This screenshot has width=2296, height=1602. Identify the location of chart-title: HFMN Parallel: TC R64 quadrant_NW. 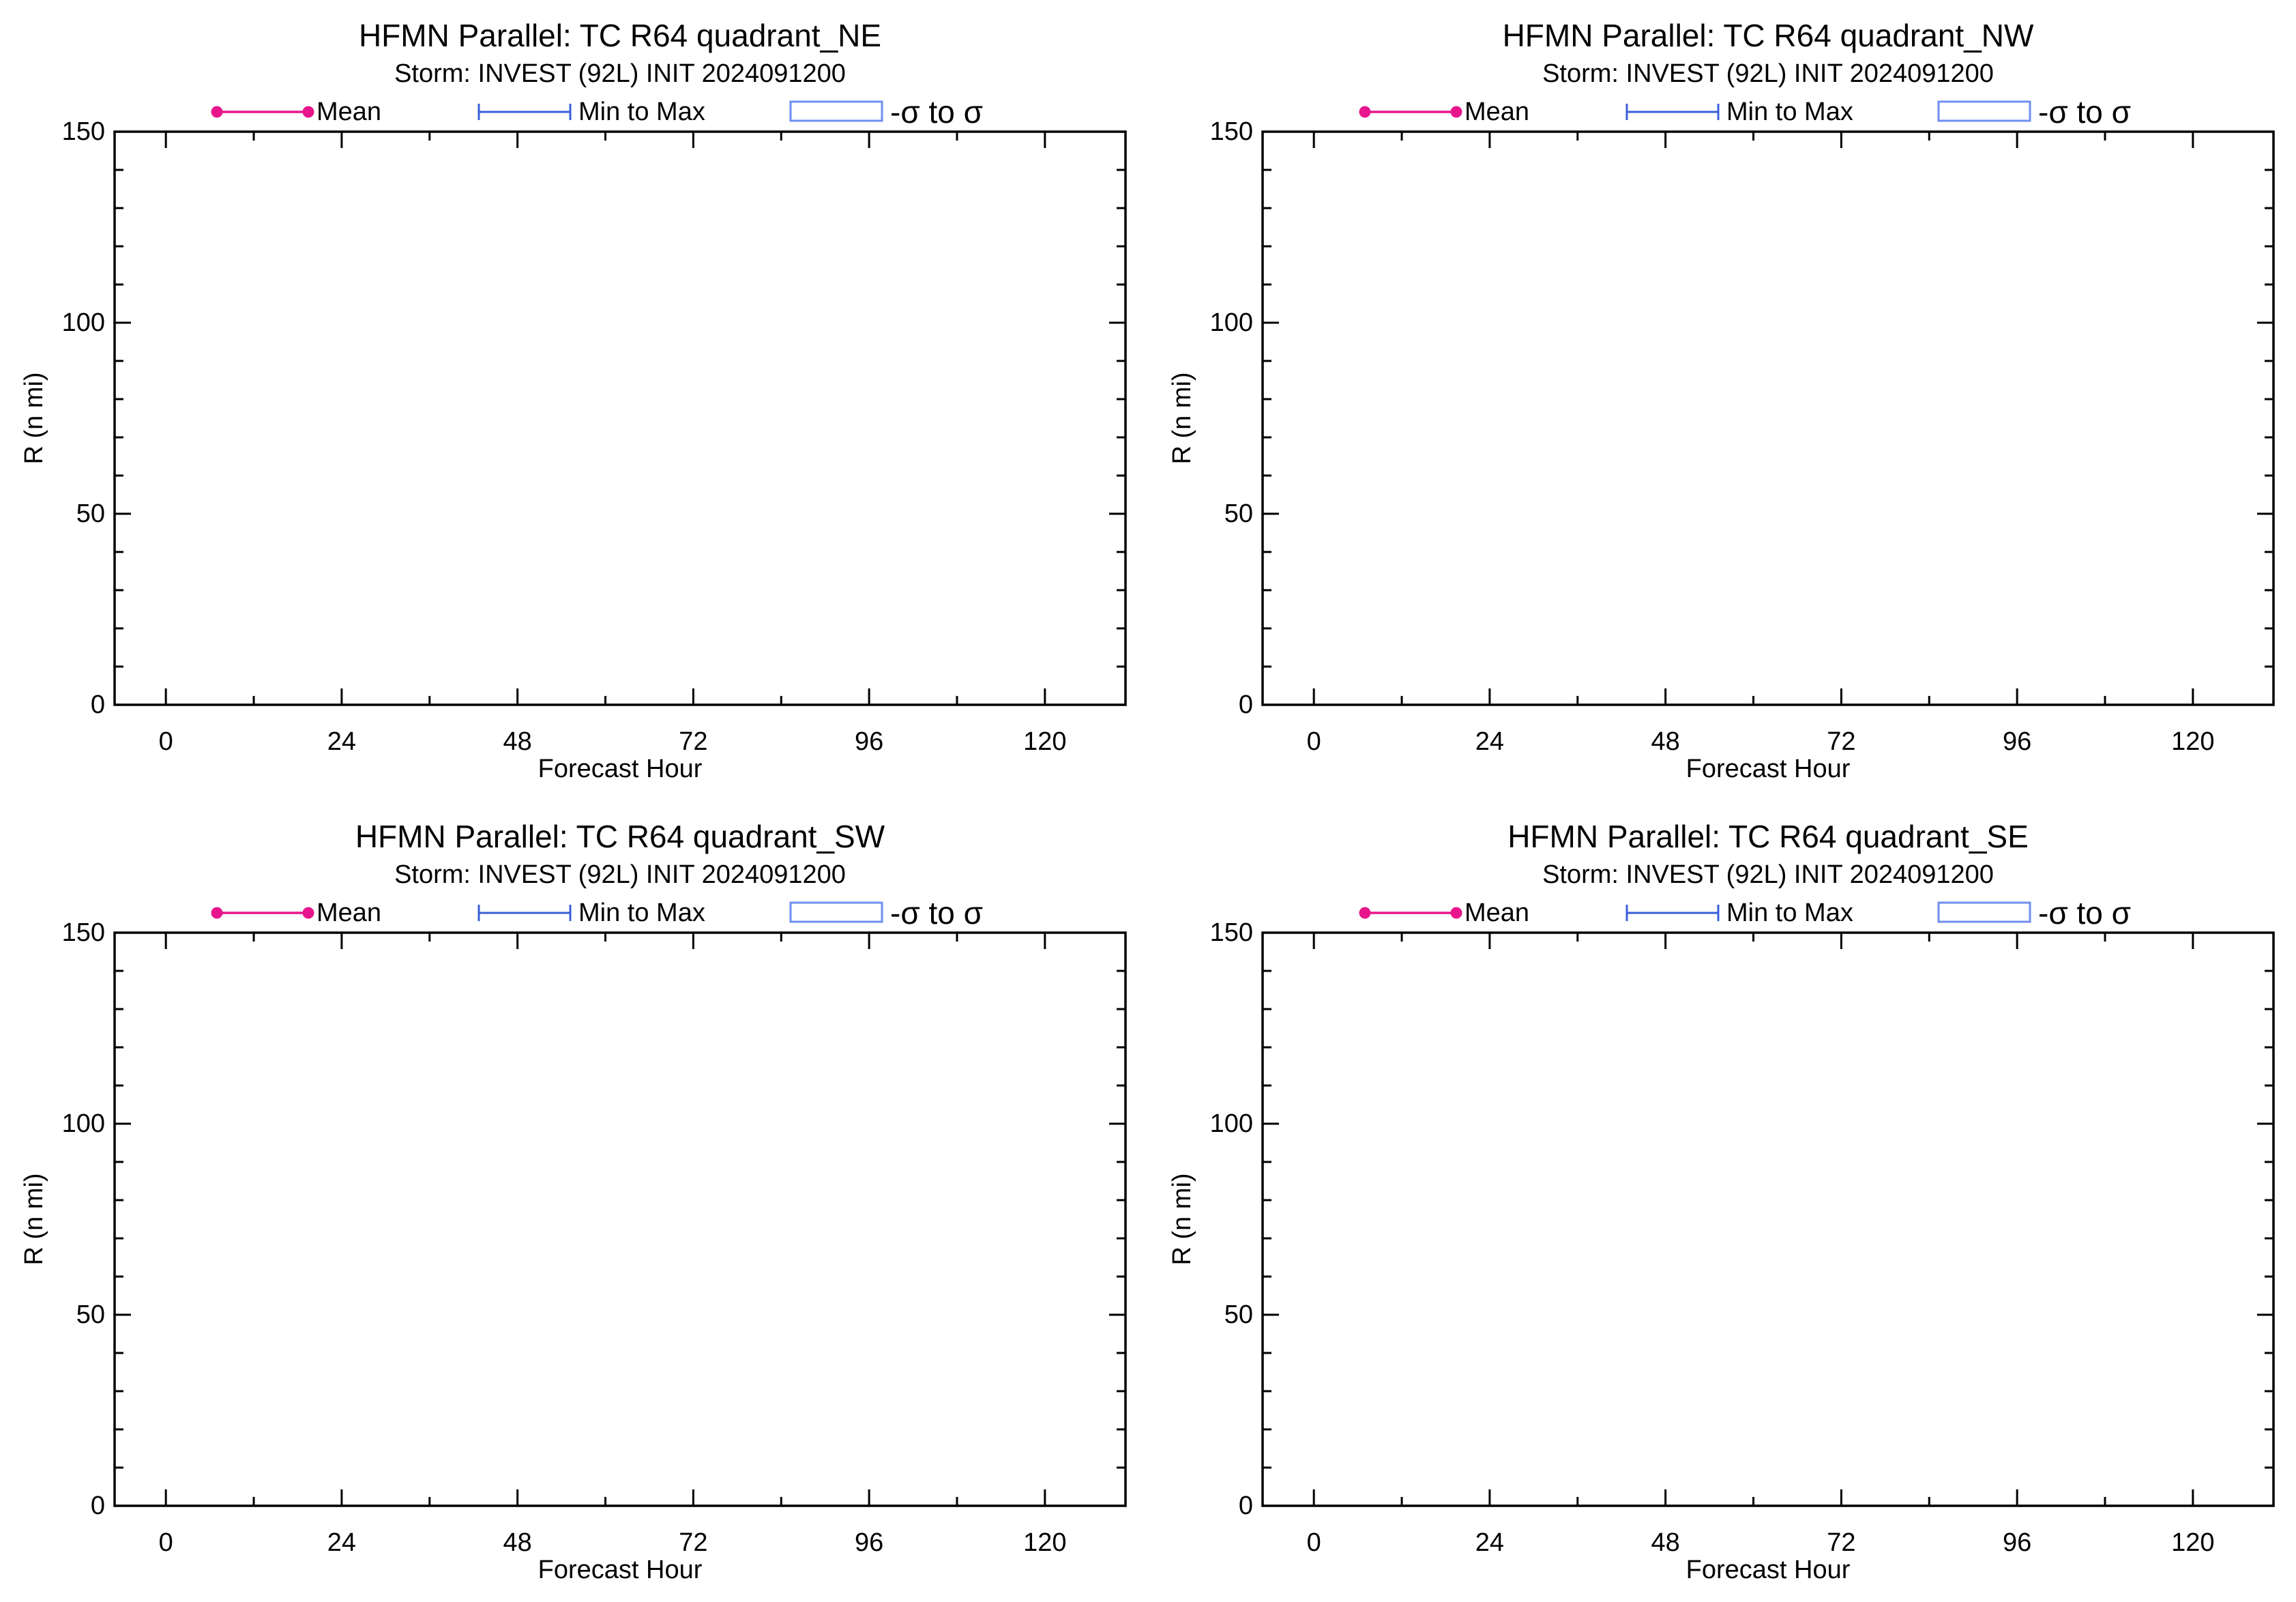
(1768, 36).